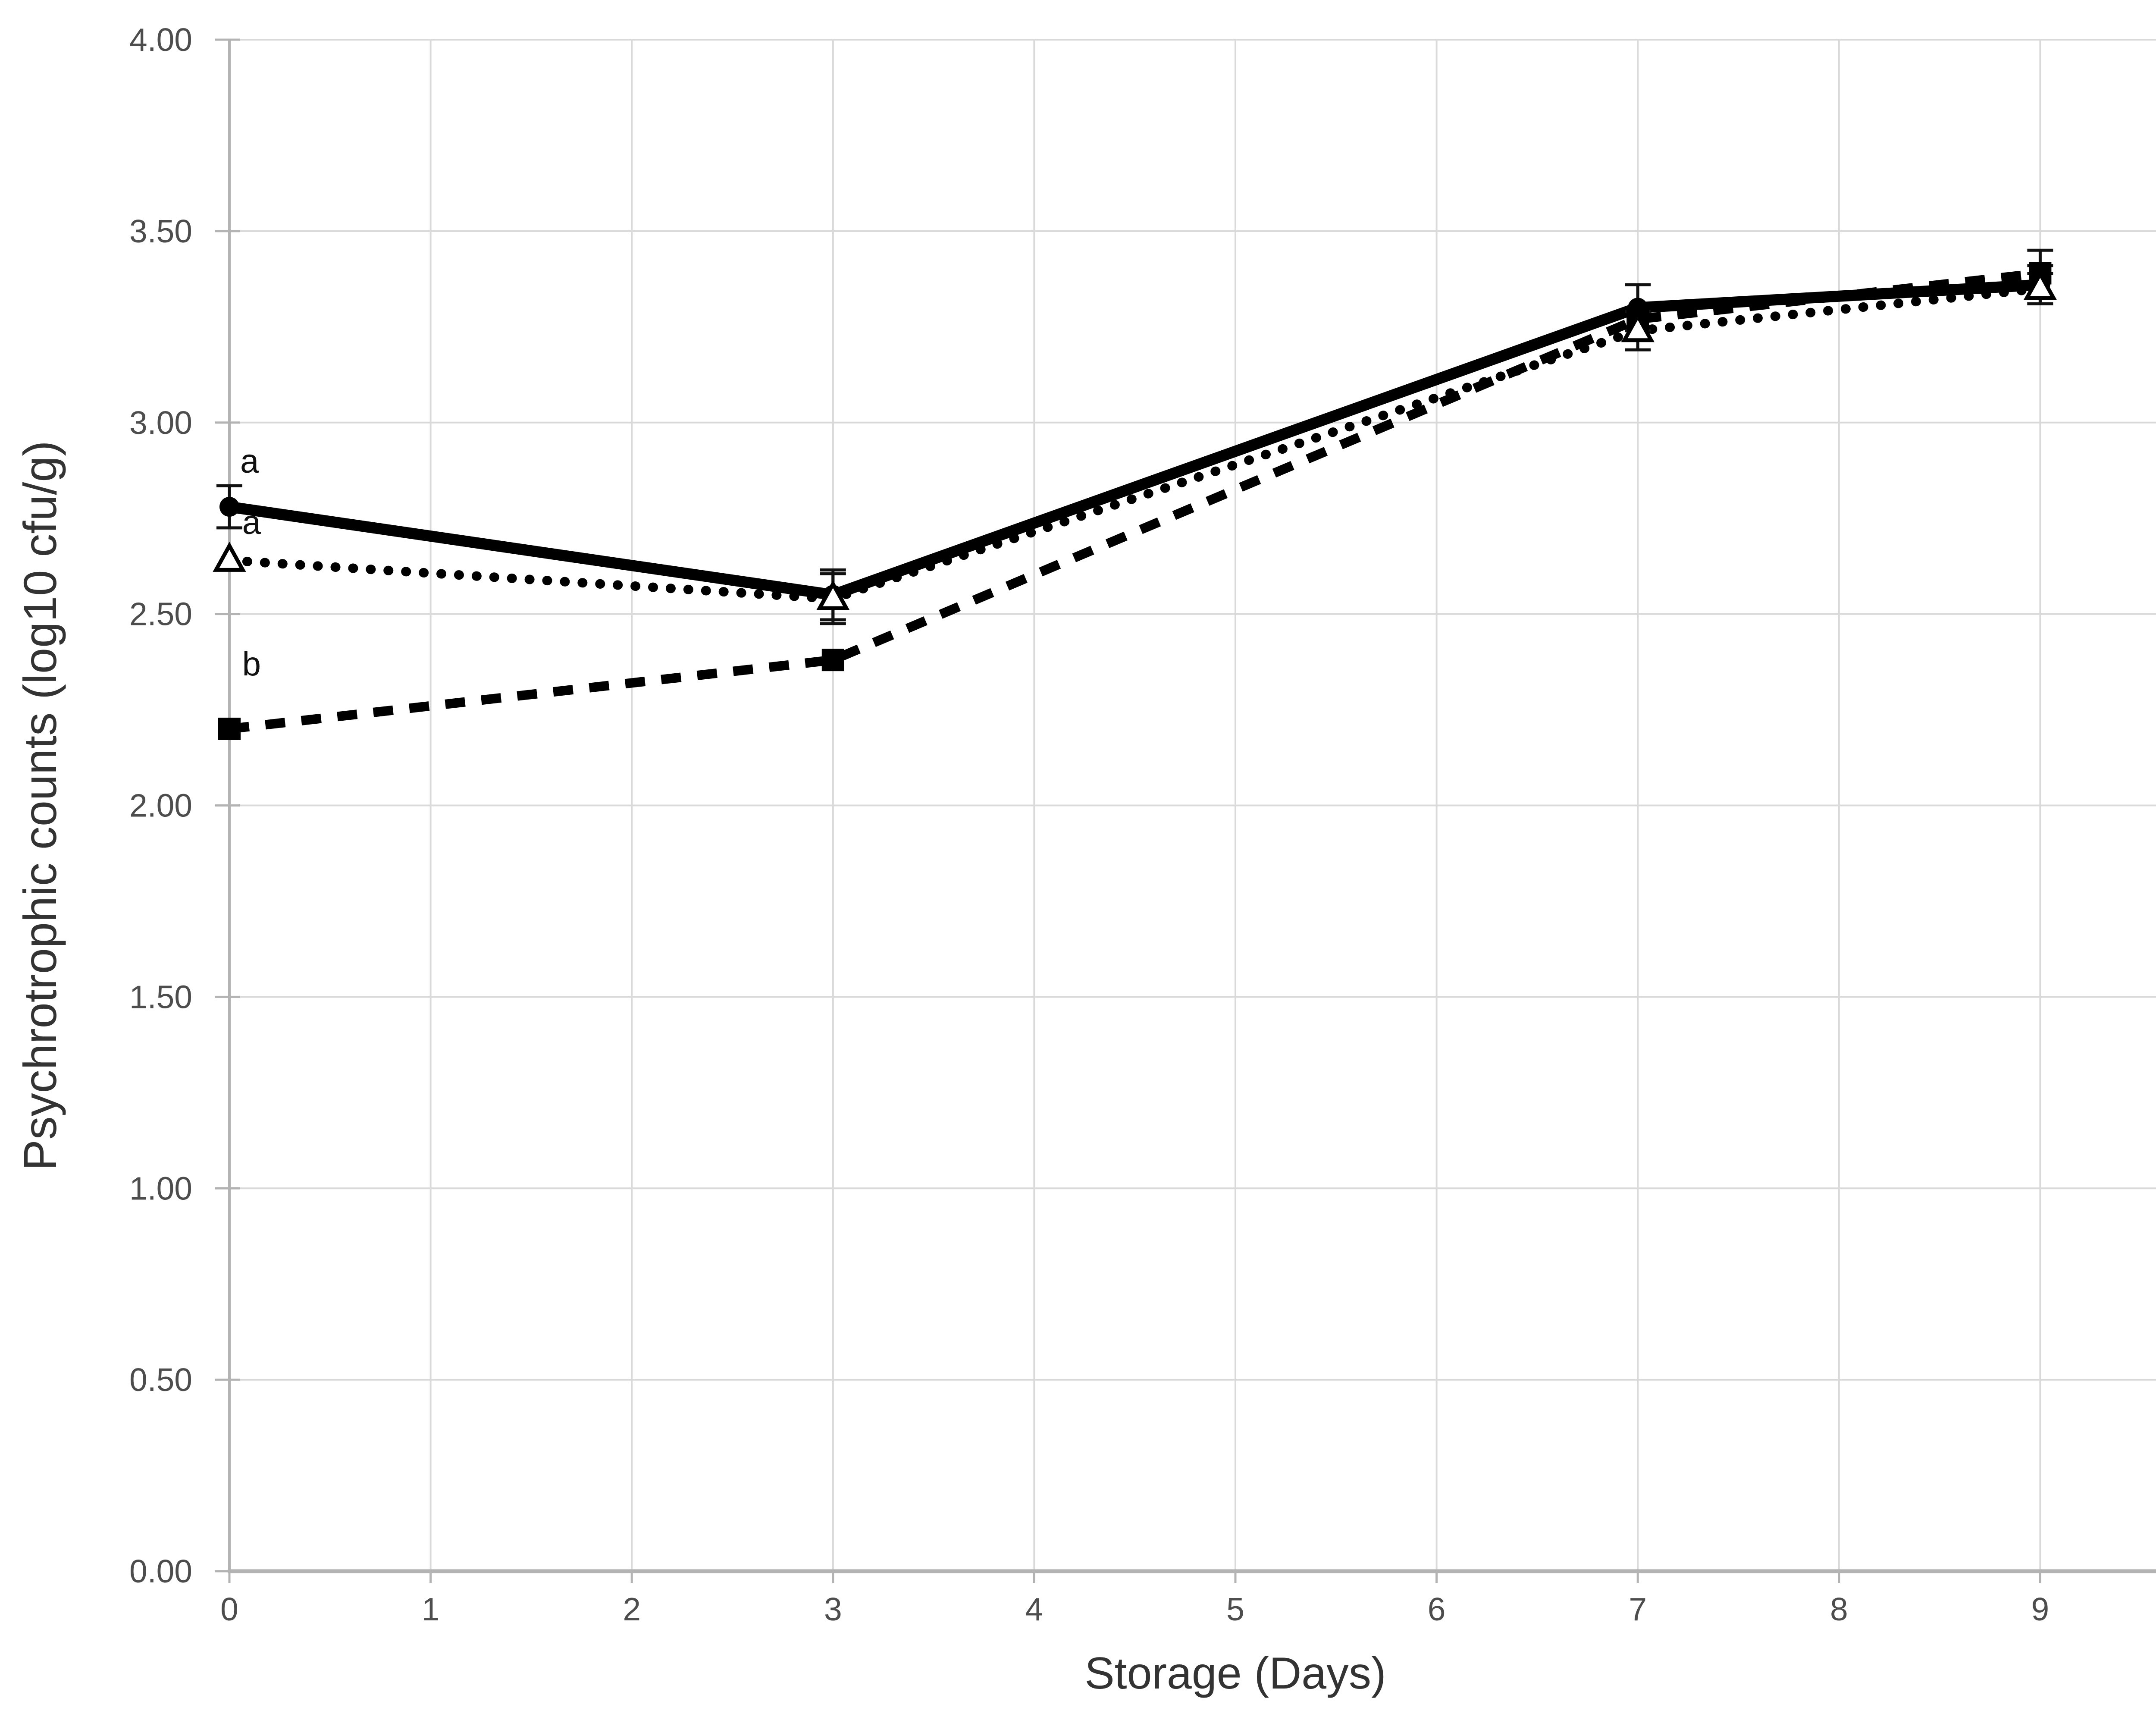  What do you see at coordinates (1235, 1673) in the screenshot?
I see `x-axis-title: Storage (Days)` at bounding box center [1235, 1673].